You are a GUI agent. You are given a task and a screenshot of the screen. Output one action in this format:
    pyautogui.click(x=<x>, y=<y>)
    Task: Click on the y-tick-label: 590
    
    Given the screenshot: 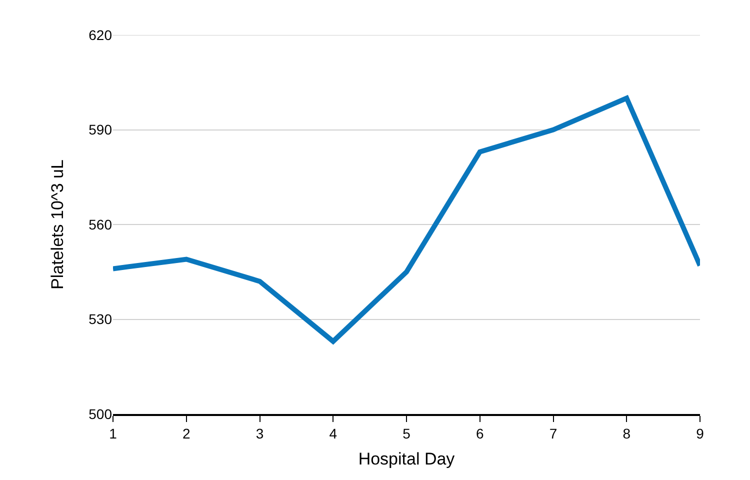 What is the action you would take?
    pyautogui.click(x=100, y=130)
    